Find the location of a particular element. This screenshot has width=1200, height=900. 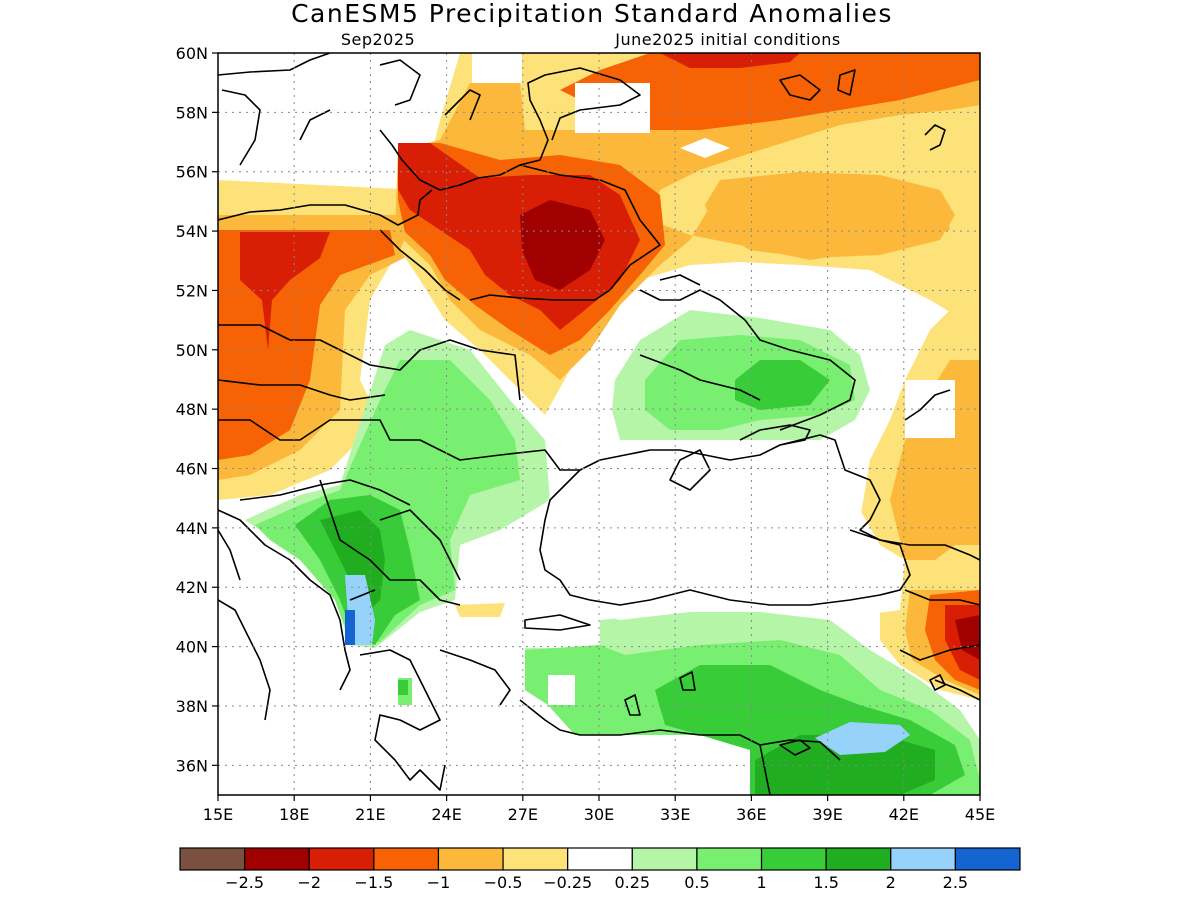

shade-east-mid is located at coordinates (830, 215).